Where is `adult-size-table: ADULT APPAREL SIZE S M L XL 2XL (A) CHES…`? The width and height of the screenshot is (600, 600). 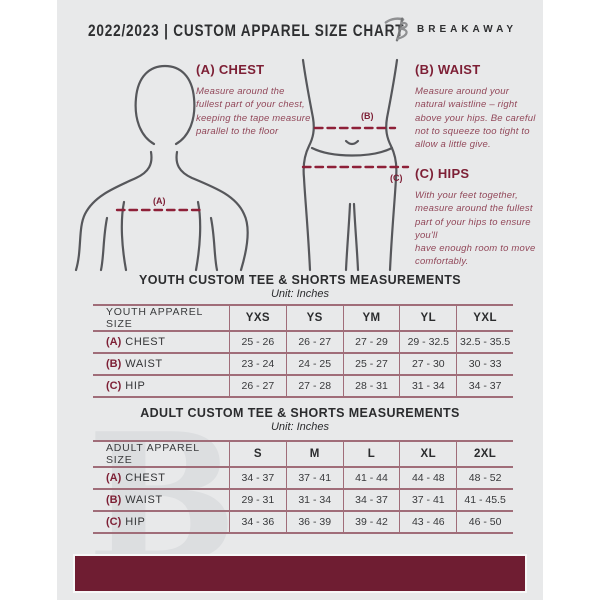
adult-size-table: ADULT APPAREL SIZE S M L XL 2XL (A) CHES… is located at coordinates (303, 487).